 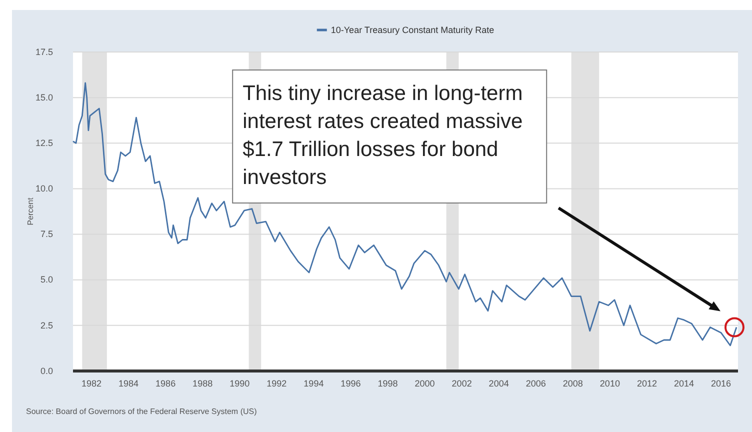 What do you see at coordinates (412, 30) in the screenshot?
I see `legend-label: 10-Year Treasury Constant Maturity Rate` at bounding box center [412, 30].